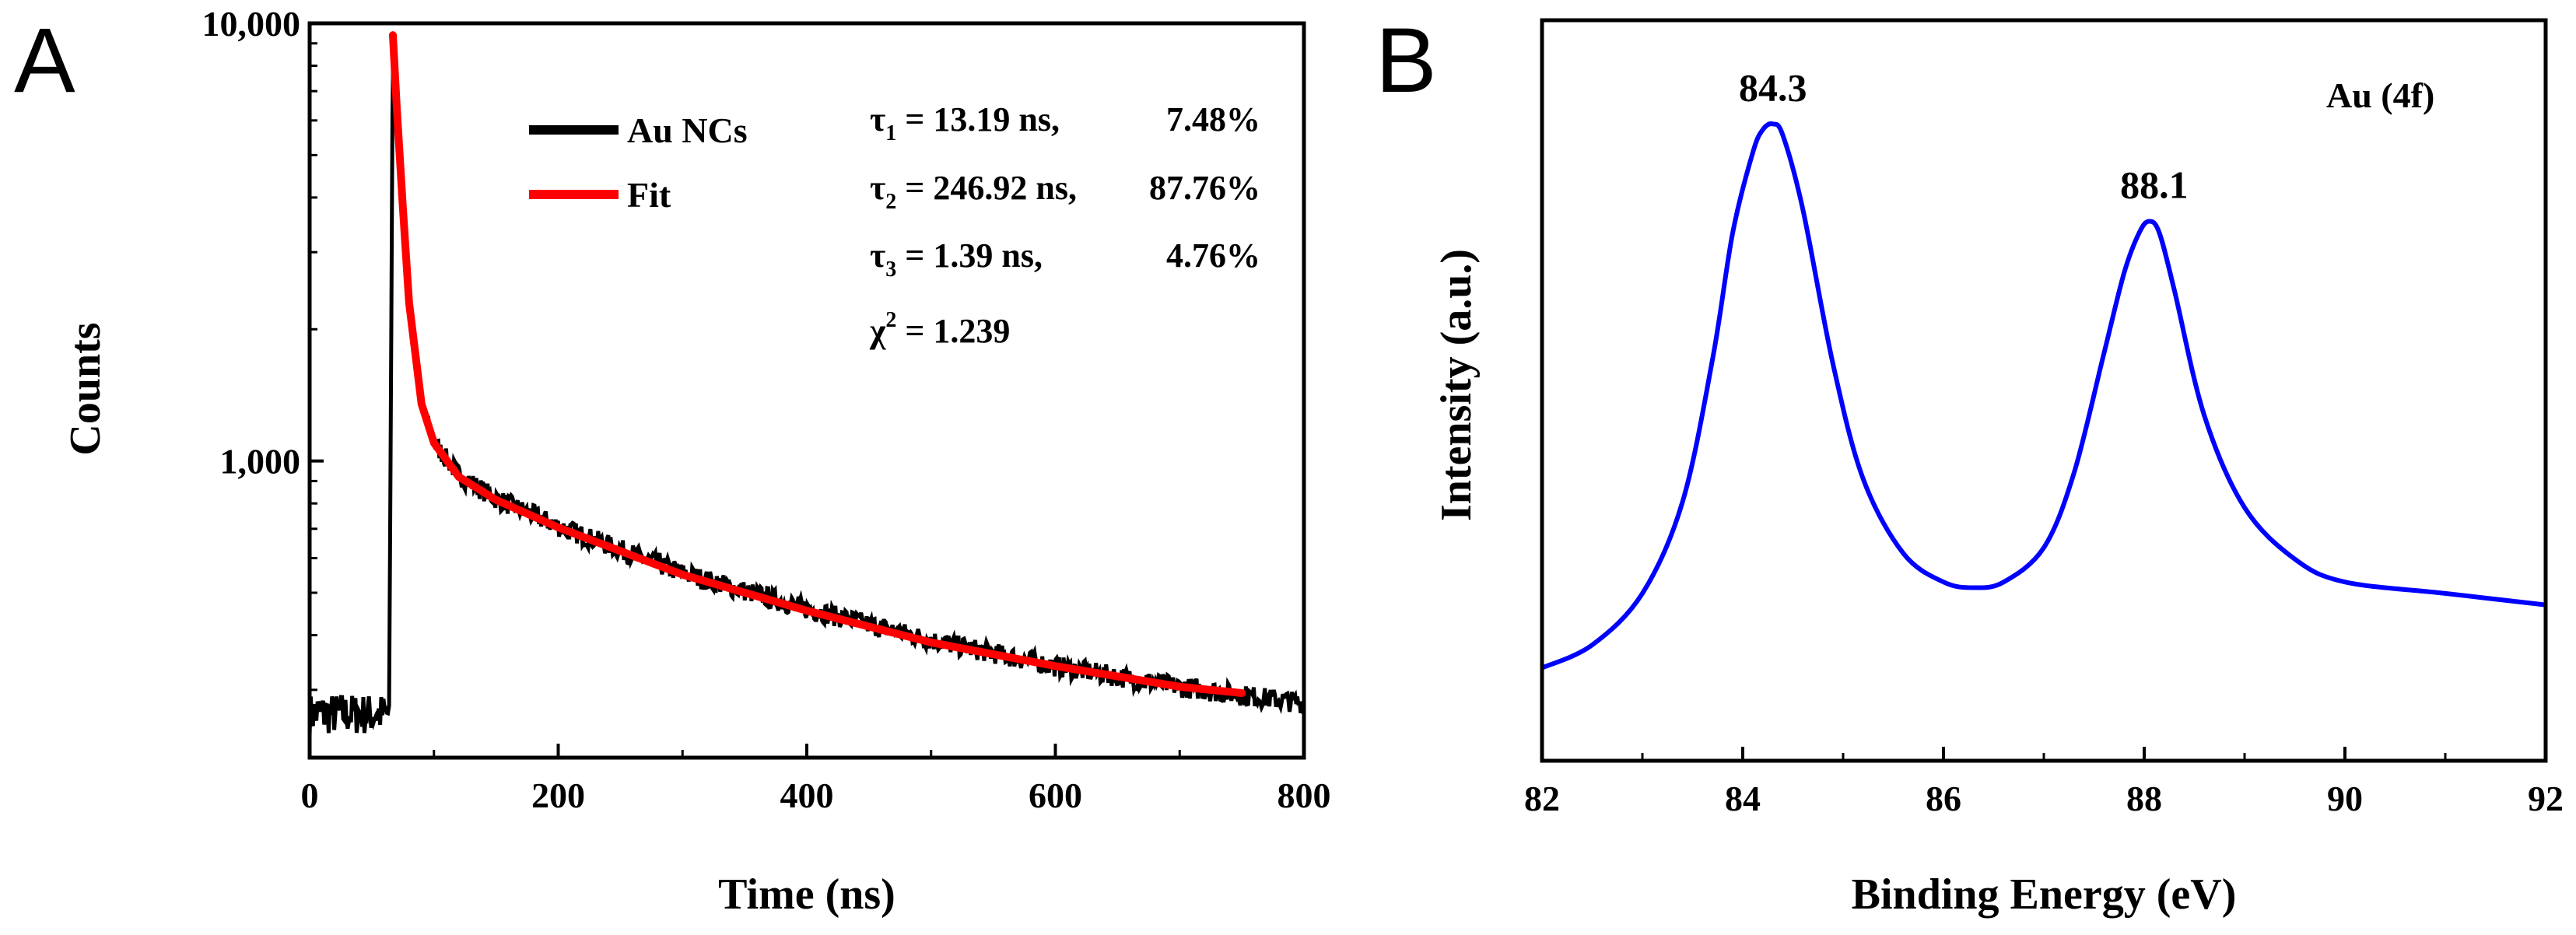 This screenshot has width=2576, height=935. Describe the element at coordinates (1213, 119) in the screenshot. I see `fit-parameter-value: 7.48%` at that location.